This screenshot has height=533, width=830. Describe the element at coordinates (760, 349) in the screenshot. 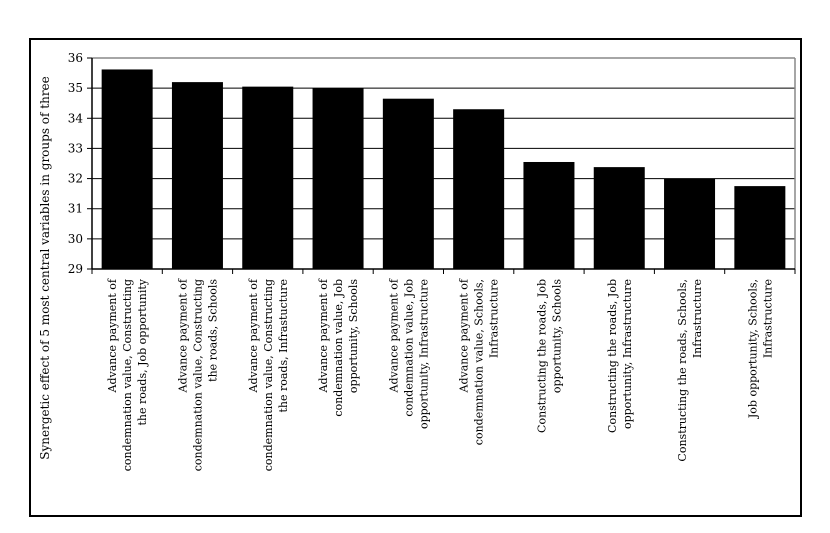

I see `x-tick-label: Job opportunity, Schools, Infrastructure` at that location.